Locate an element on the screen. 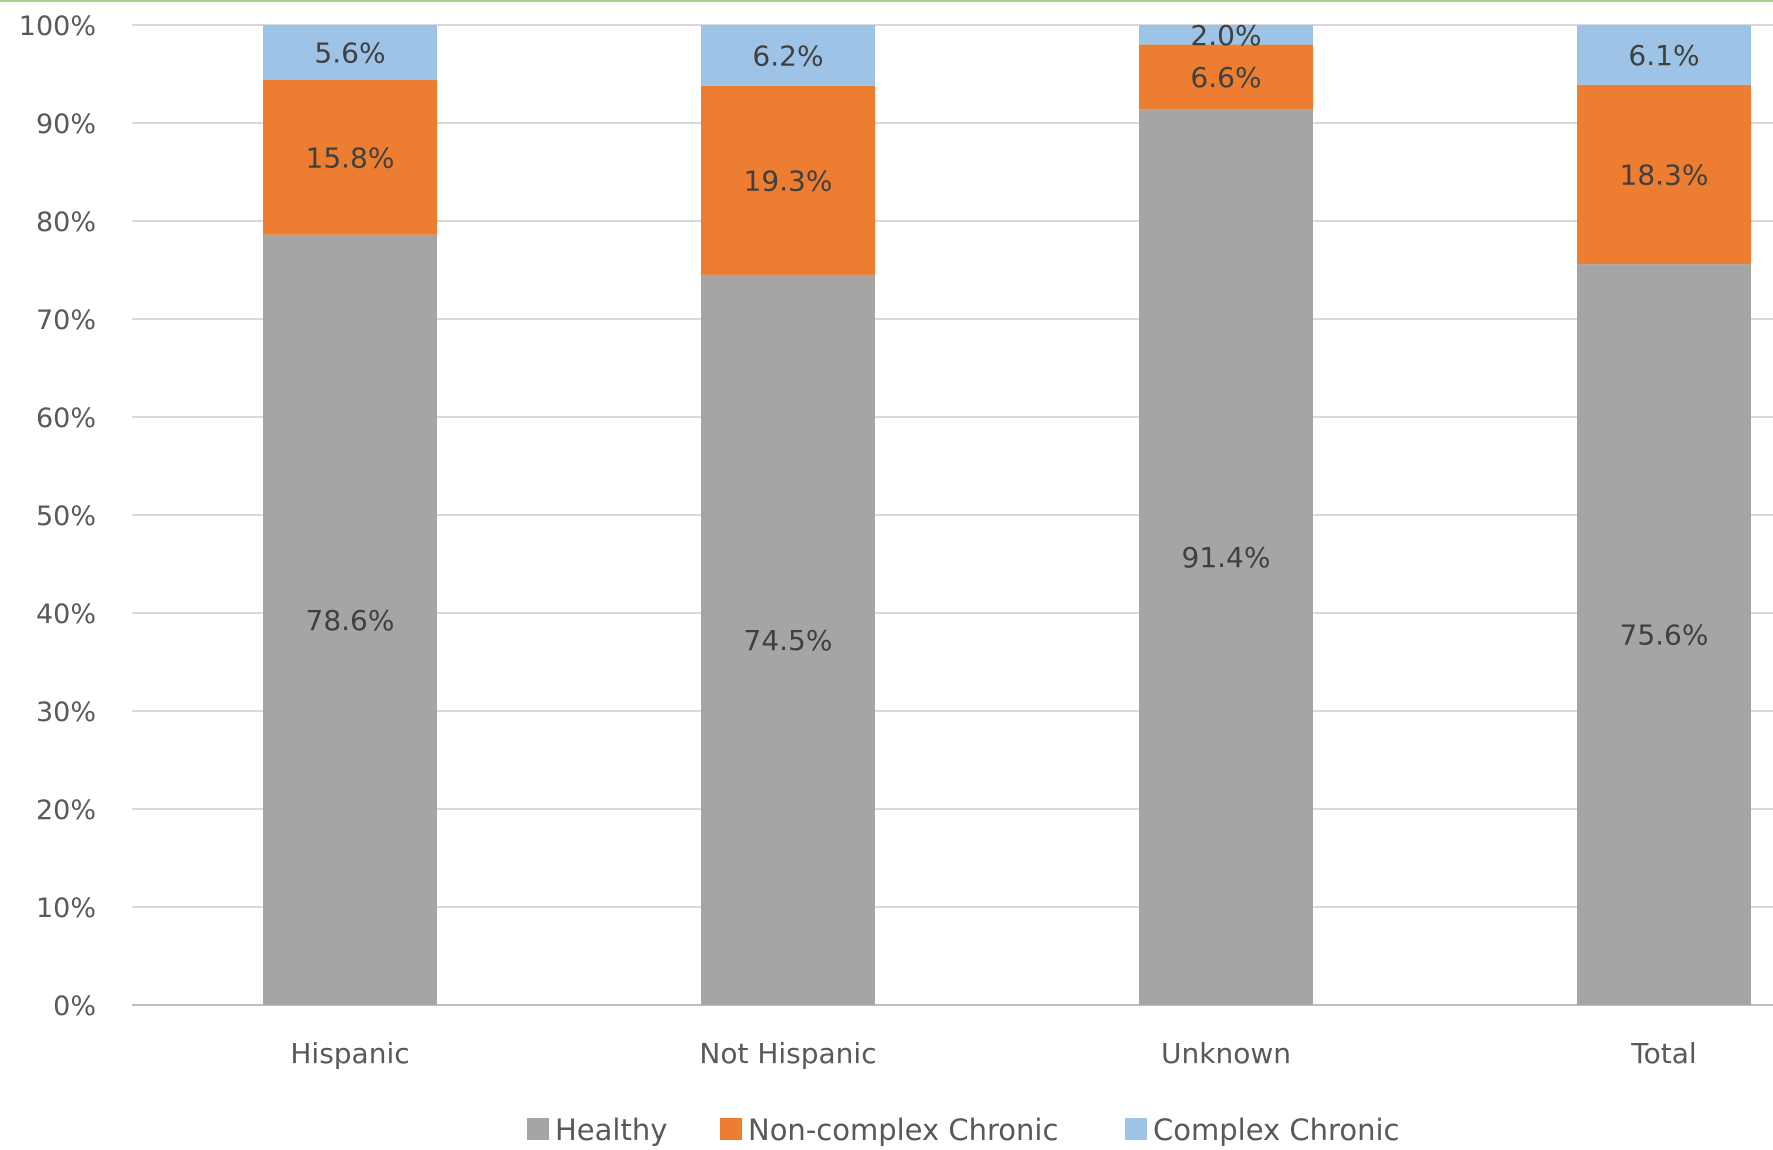 This screenshot has height=1150, width=1773. y-tick-label: 20% is located at coordinates (66, 810).